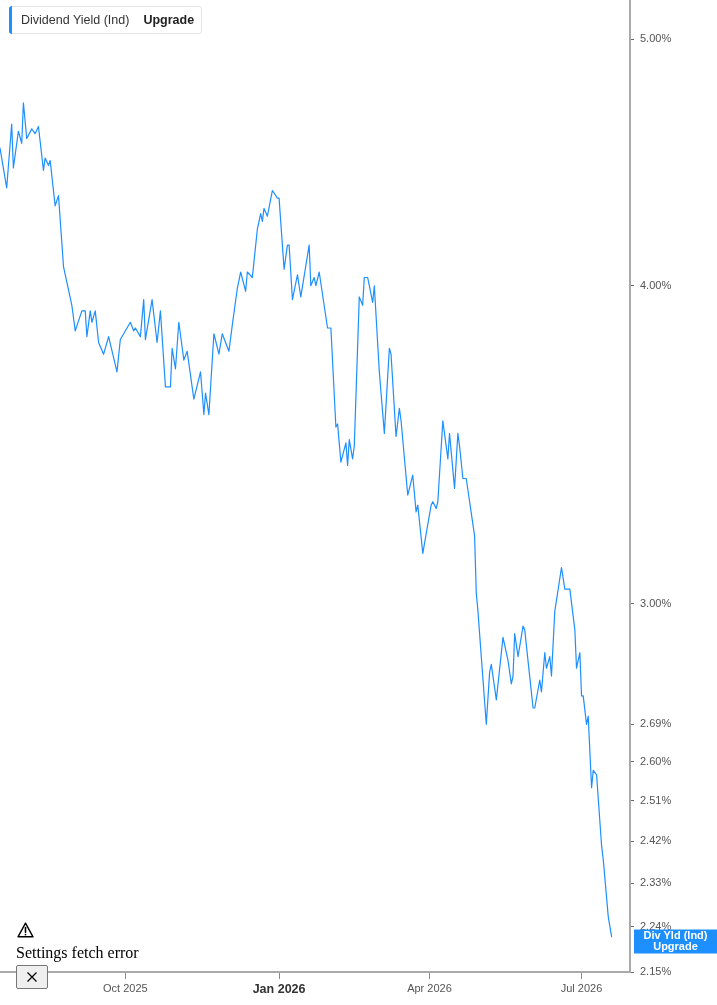 This screenshot has height=1005, width=717. What do you see at coordinates (656, 723) in the screenshot?
I see `y-tick-label: 2.69%` at bounding box center [656, 723].